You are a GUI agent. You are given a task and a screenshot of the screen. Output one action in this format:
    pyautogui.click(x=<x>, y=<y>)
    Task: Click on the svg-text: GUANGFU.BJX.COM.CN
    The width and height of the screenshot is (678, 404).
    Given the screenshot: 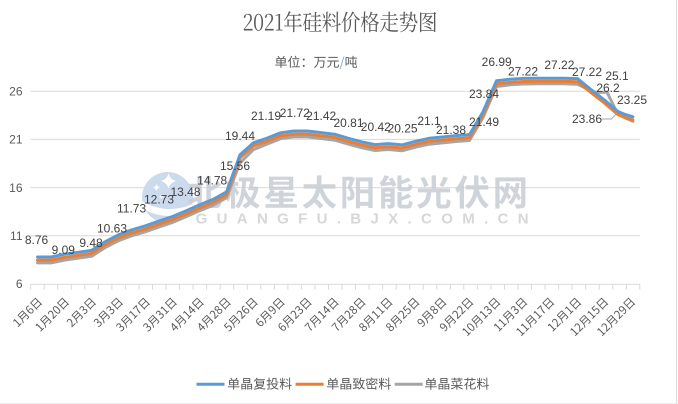 What is the action you would take?
    pyautogui.click(x=367, y=219)
    